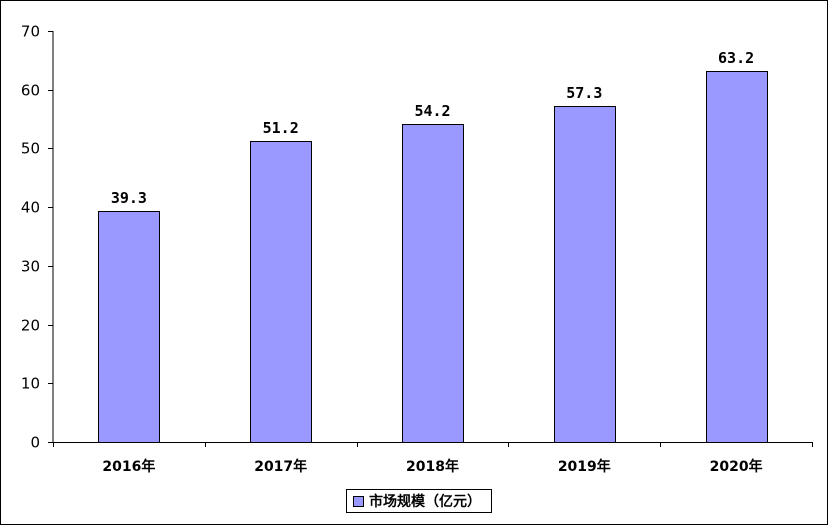 The image size is (828, 525). Describe the element at coordinates (129, 198) in the screenshot. I see `data-label: 39.3` at that location.